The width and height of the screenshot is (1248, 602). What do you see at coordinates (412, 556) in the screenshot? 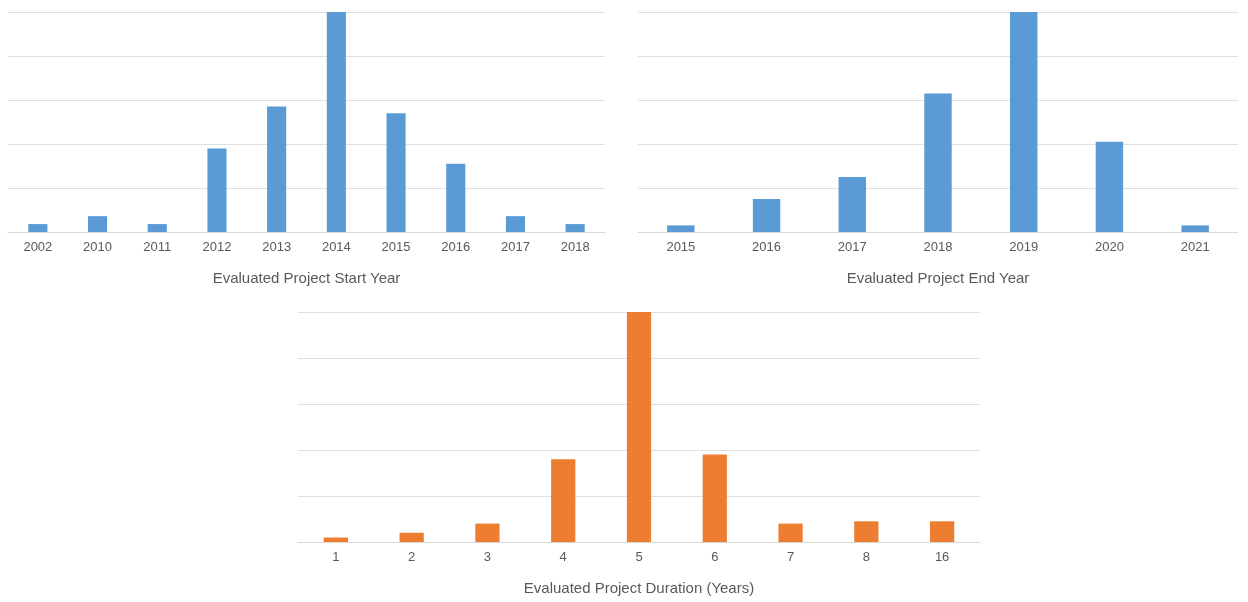
I see `x-tick-label: 2` at bounding box center [412, 556].